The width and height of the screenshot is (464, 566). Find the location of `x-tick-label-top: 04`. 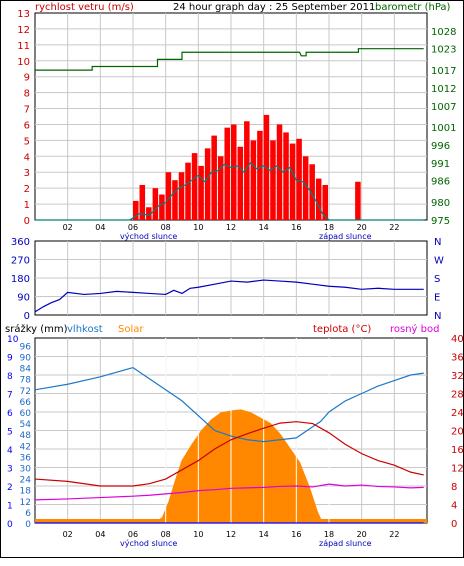

x-tick-label-top: 04 is located at coordinates (100, 227).